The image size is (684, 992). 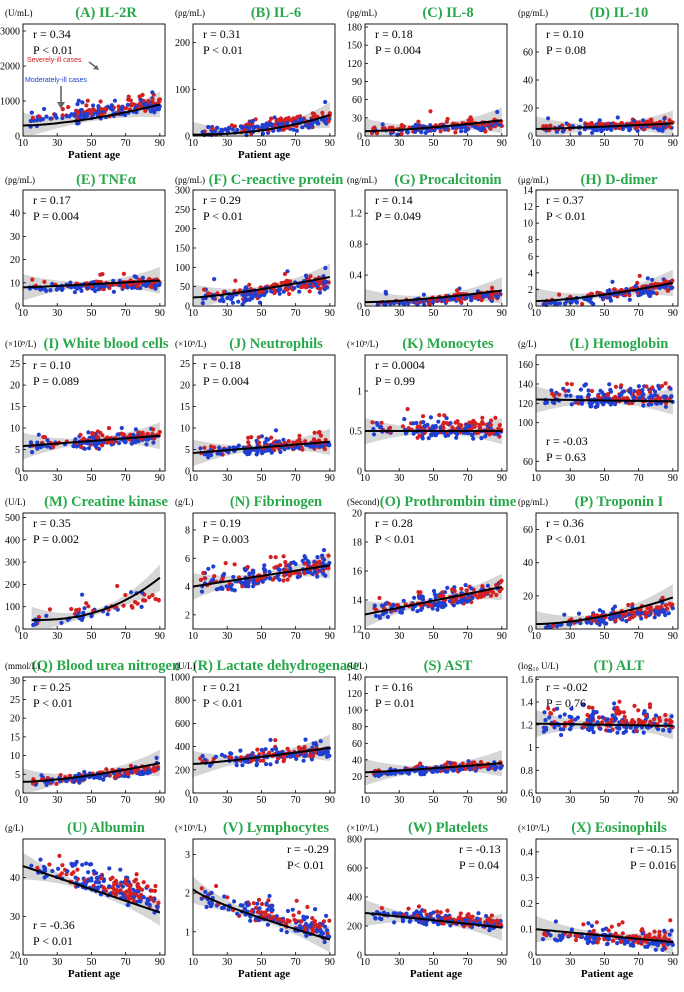 I want to click on x-tick-label: 10, so click(x=365, y=478).